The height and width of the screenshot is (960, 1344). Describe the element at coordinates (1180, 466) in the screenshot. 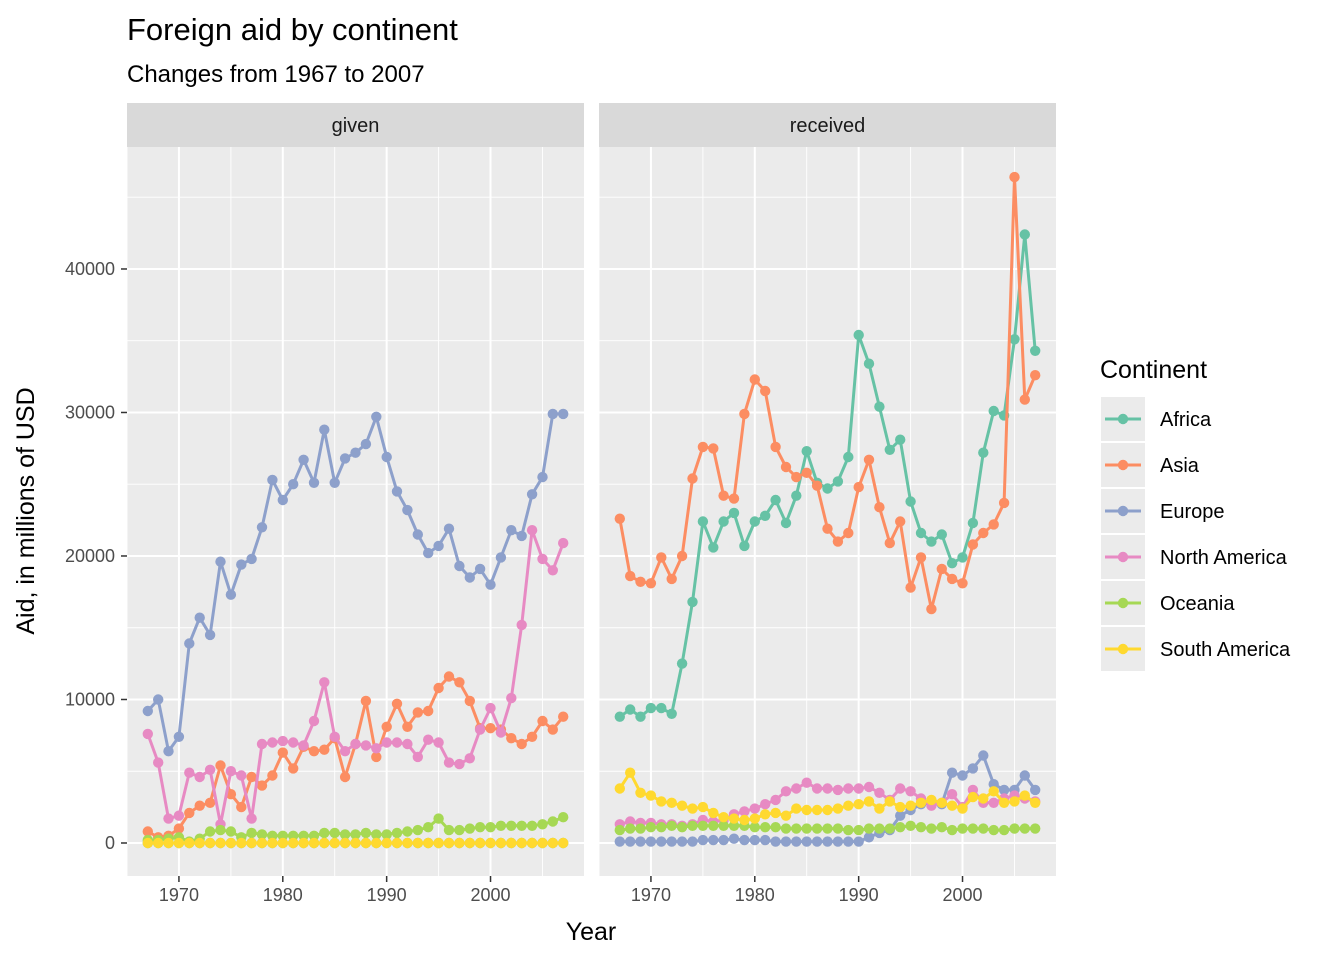

I see `legend-label: Asia` at that location.